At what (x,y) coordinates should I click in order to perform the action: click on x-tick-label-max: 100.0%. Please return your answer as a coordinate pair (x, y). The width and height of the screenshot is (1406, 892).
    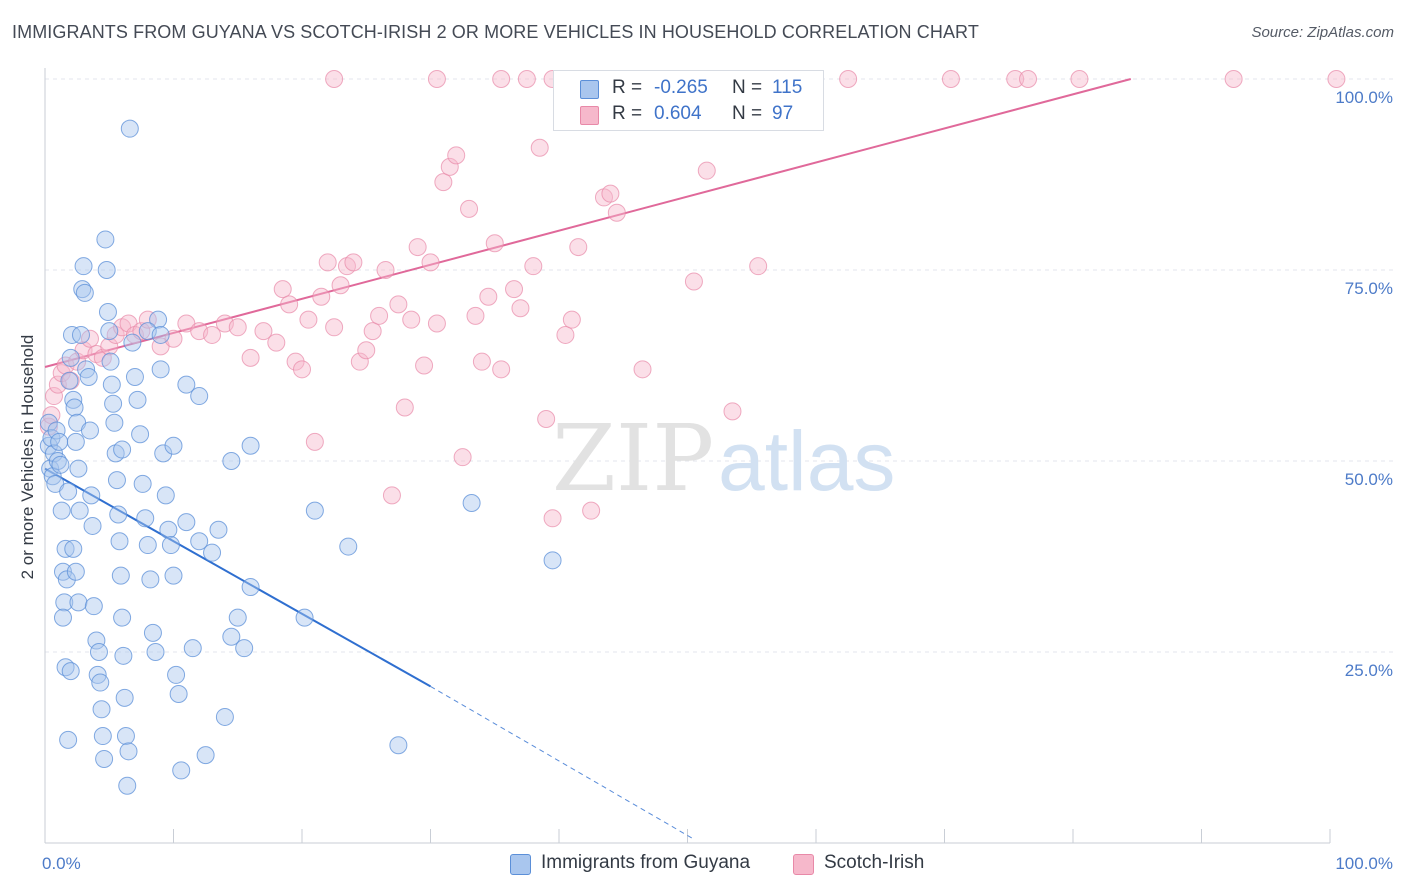
    Looking at the image, I should click on (1364, 863).